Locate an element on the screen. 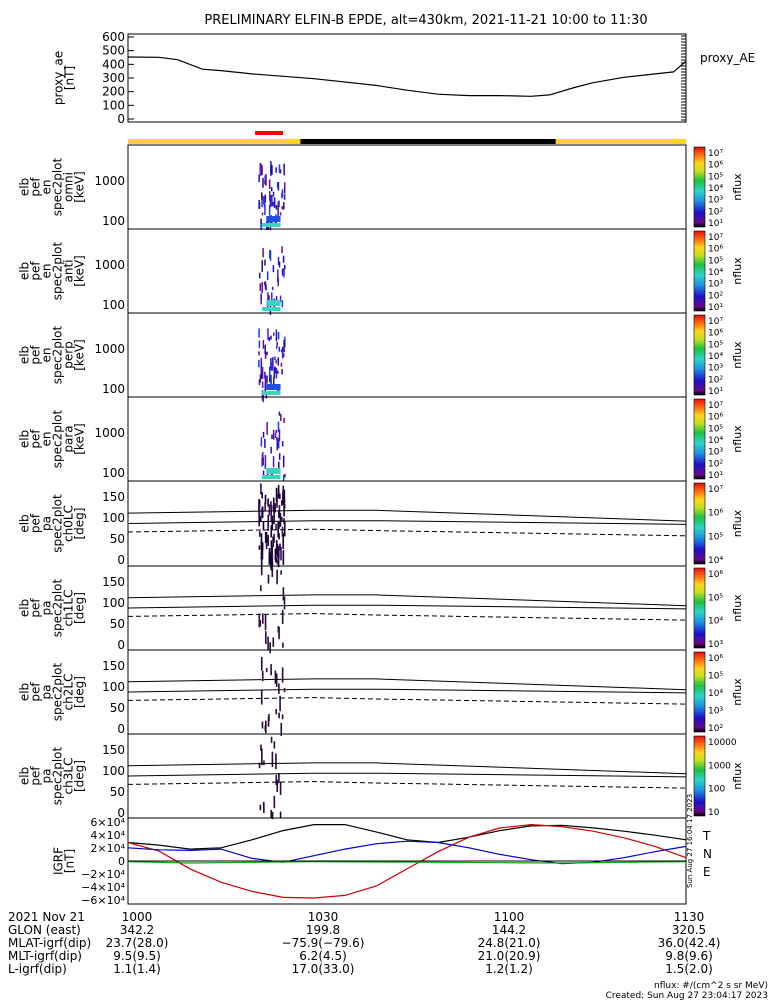  series-igrf-green is located at coordinates (407, 862).